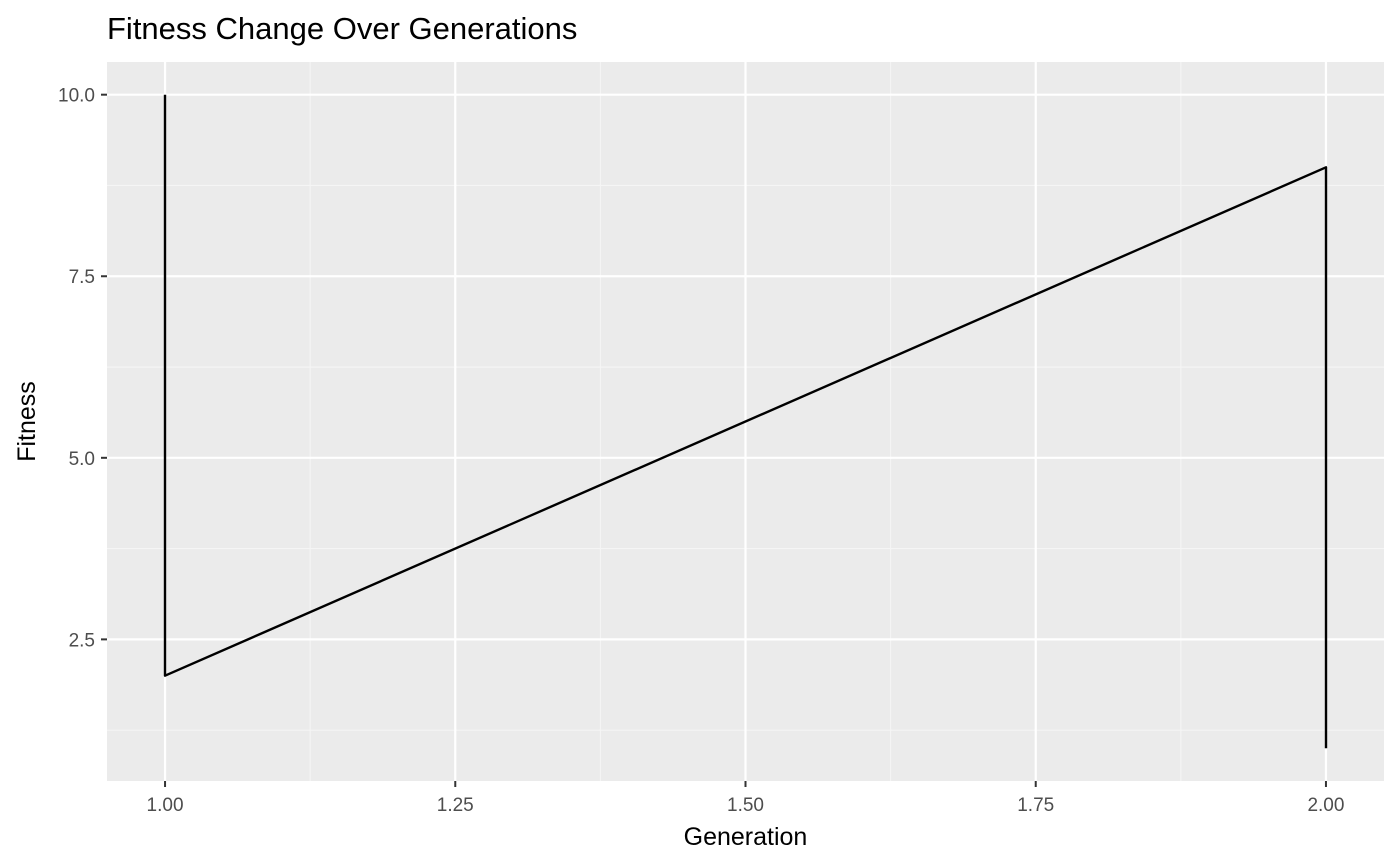  Describe the element at coordinates (455, 805) in the screenshot. I see `x-tick-label: 1.25` at that location.